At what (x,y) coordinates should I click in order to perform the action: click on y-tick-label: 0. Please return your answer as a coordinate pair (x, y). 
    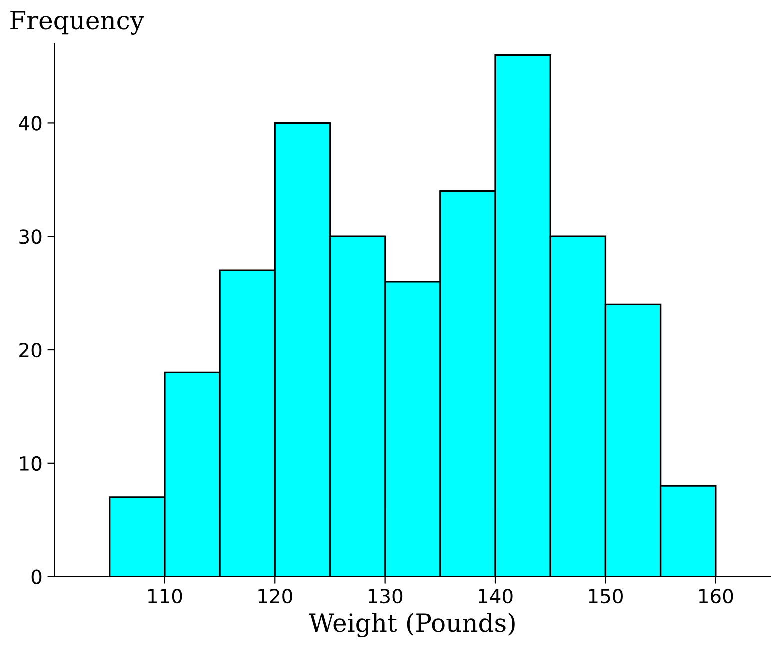
    Looking at the image, I should click on (37, 577).